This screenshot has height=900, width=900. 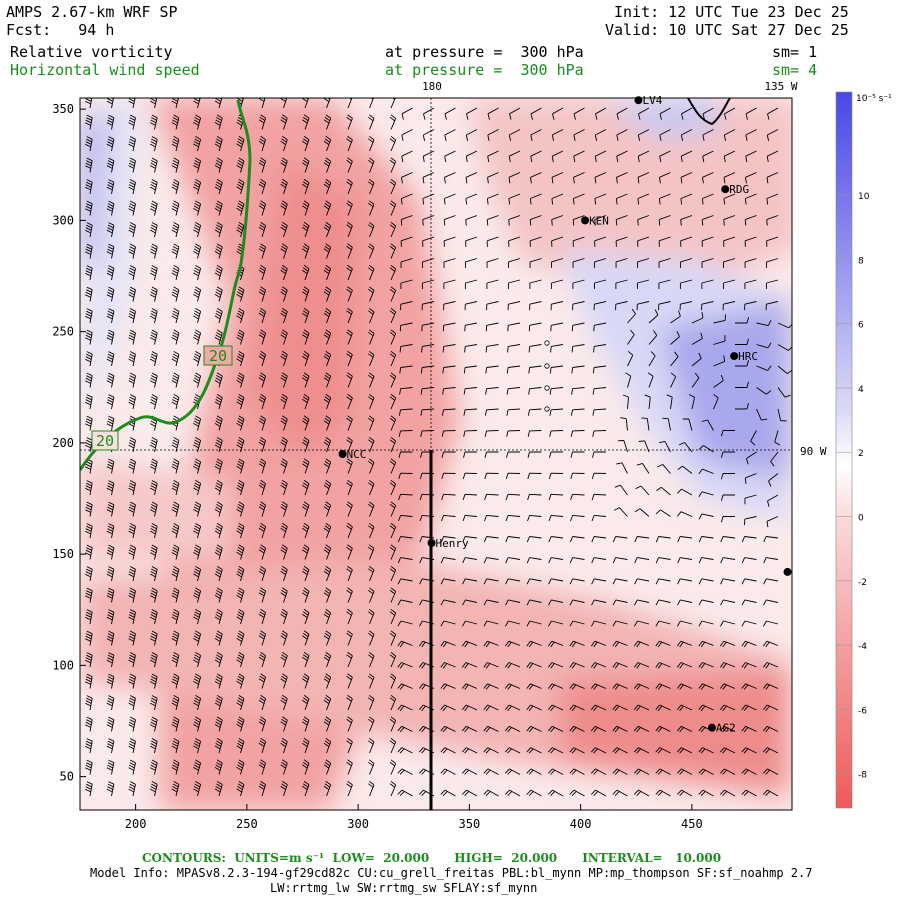 I want to click on init-time: Init: 12 UTC Tue 23 Dec 25, so click(x=731, y=12).